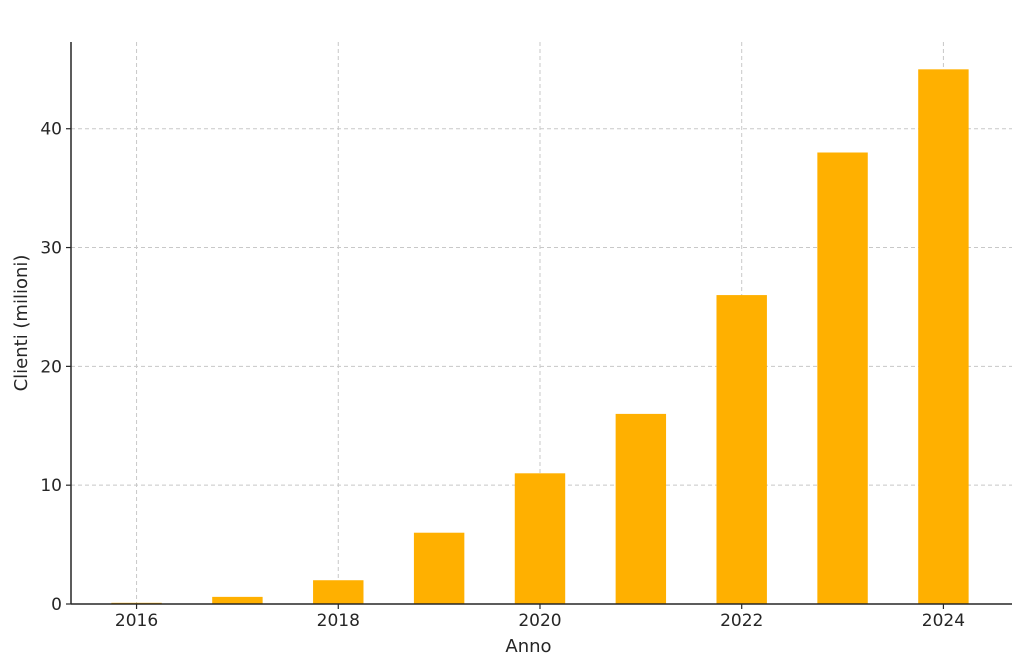 Image resolution: width=1024 pixels, height=669 pixels. I want to click on x-tick-label: 2024, so click(943, 621).